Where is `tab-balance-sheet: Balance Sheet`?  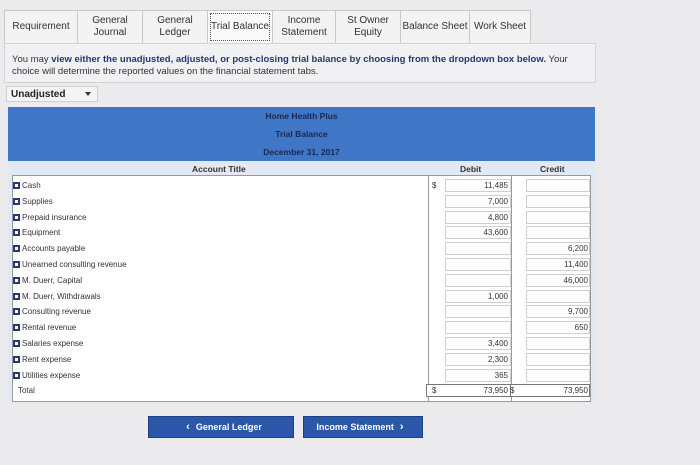
tab-balance-sheet: Balance Sheet is located at coordinates (435, 27).